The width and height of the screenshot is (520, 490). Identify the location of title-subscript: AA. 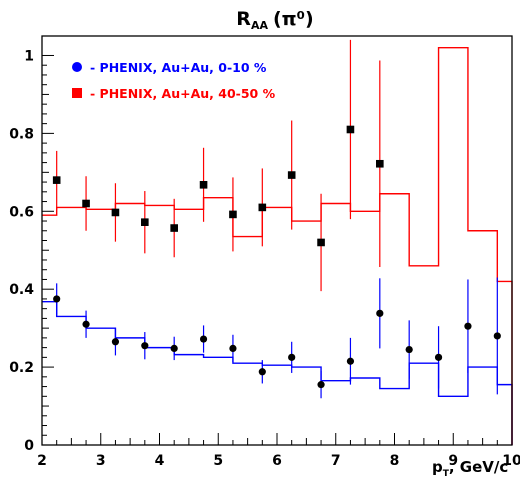
(260, 25).